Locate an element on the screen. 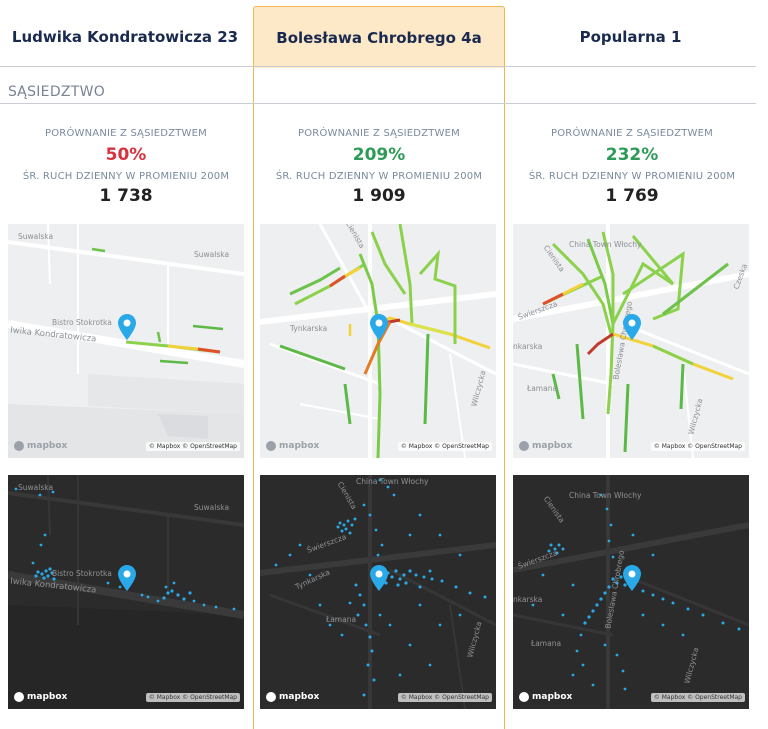  column-header-popularna: Popularna 1 is located at coordinates (630, 37).